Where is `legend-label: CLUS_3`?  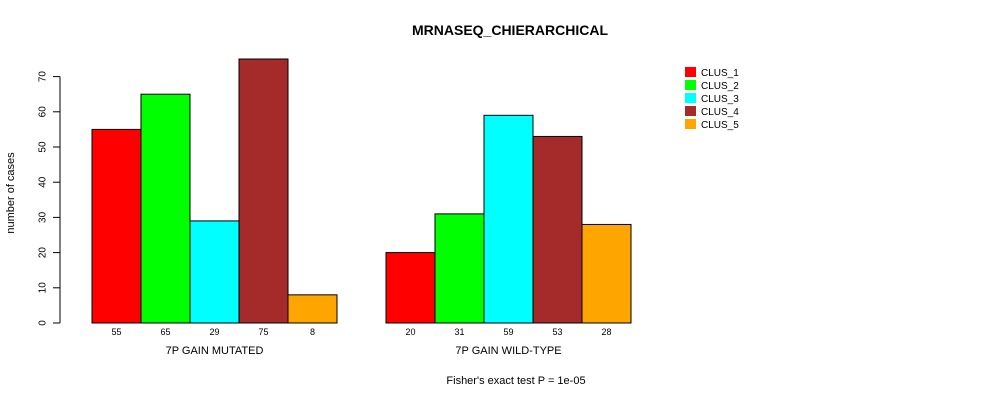
legend-label: CLUS_3 is located at coordinates (720, 99).